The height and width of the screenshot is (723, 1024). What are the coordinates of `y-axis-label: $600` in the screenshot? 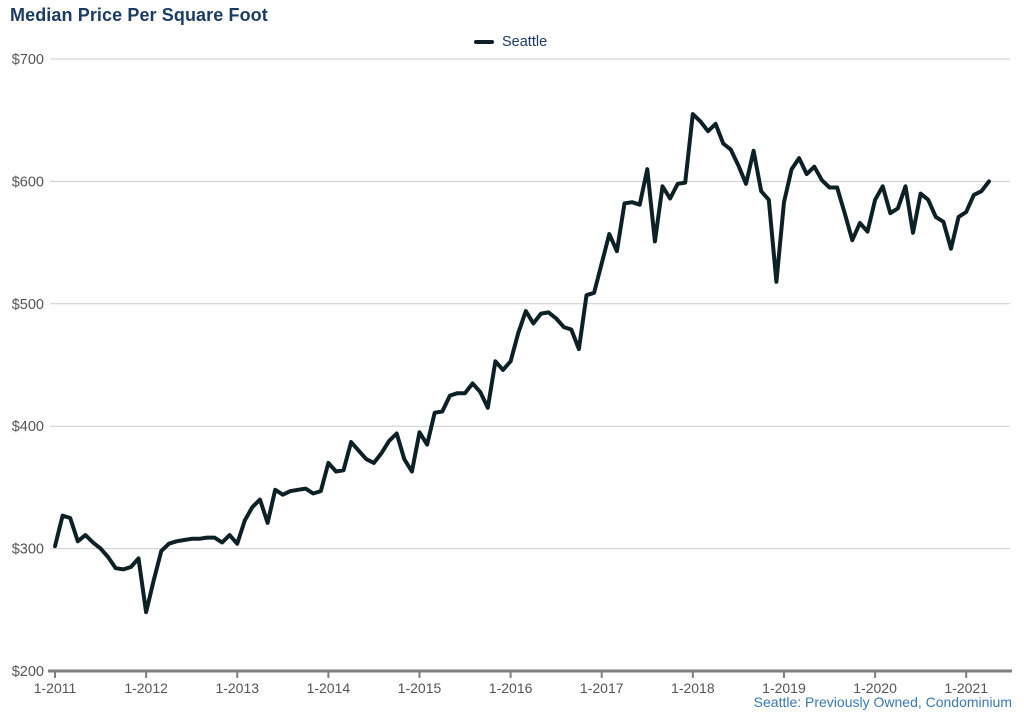 It's located at (28, 182).